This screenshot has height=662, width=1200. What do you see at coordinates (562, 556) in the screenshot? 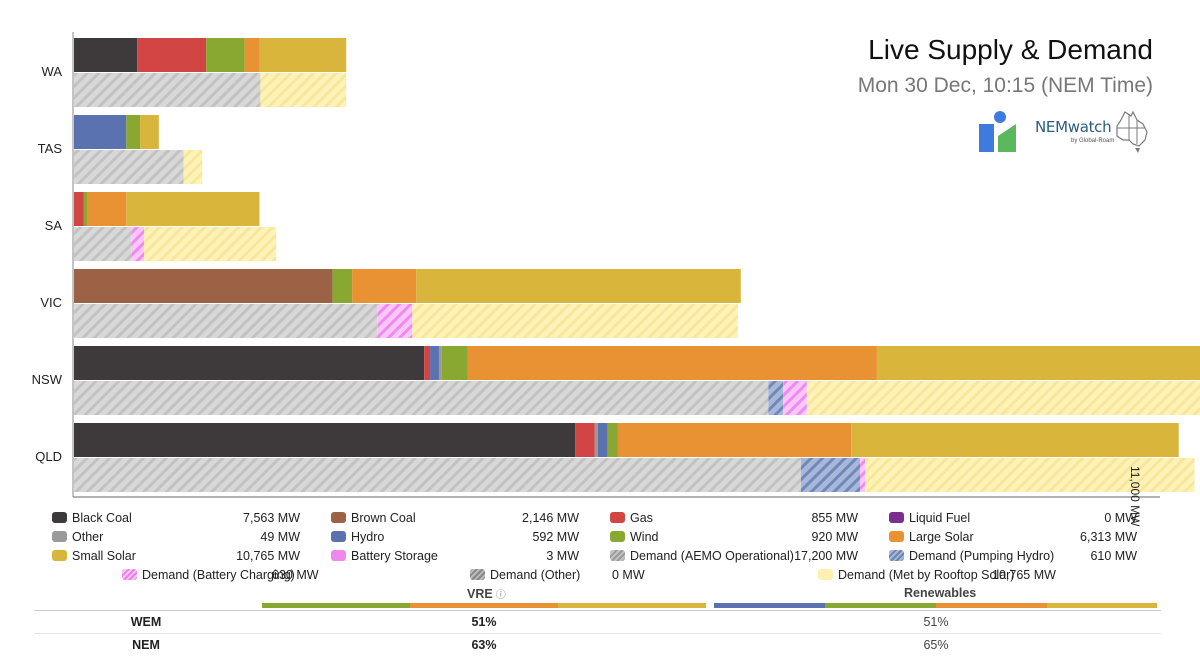
I see `legend-value: 3 MW` at bounding box center [562, 556].